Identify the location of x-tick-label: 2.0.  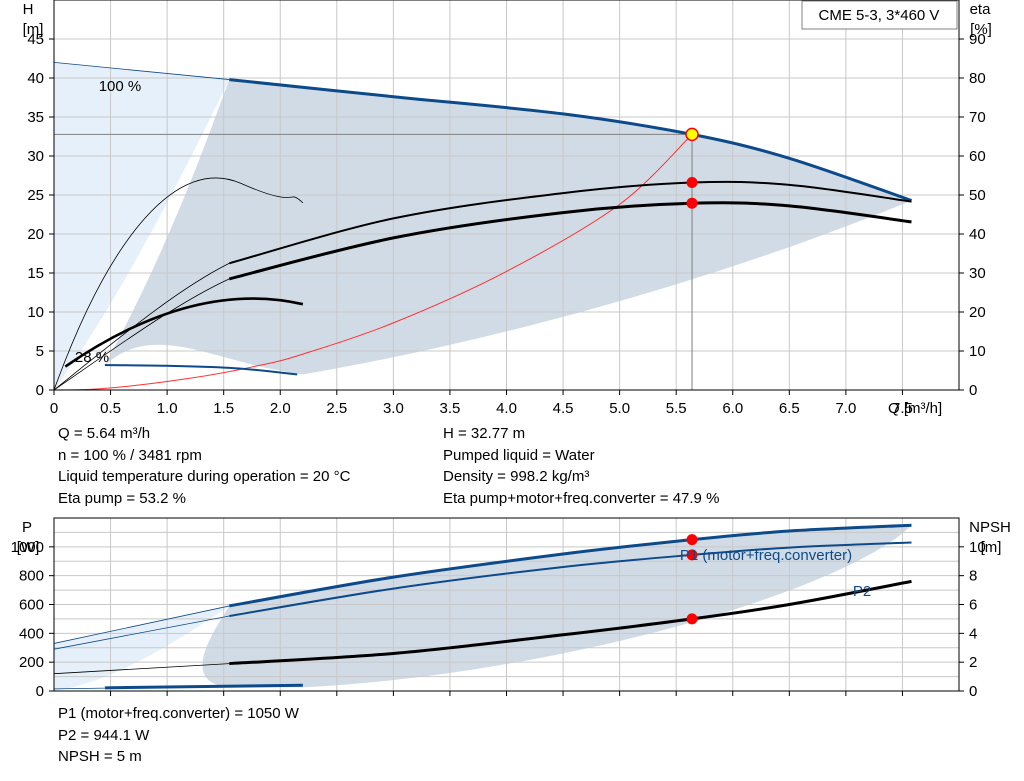
(280, 408).